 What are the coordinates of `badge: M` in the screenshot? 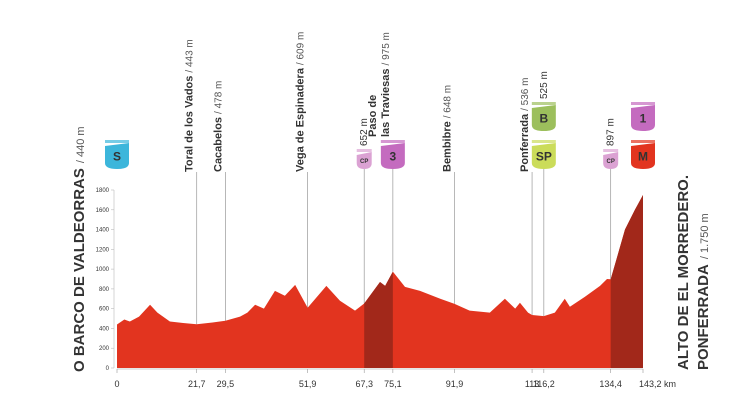 It's located at (643, 154).